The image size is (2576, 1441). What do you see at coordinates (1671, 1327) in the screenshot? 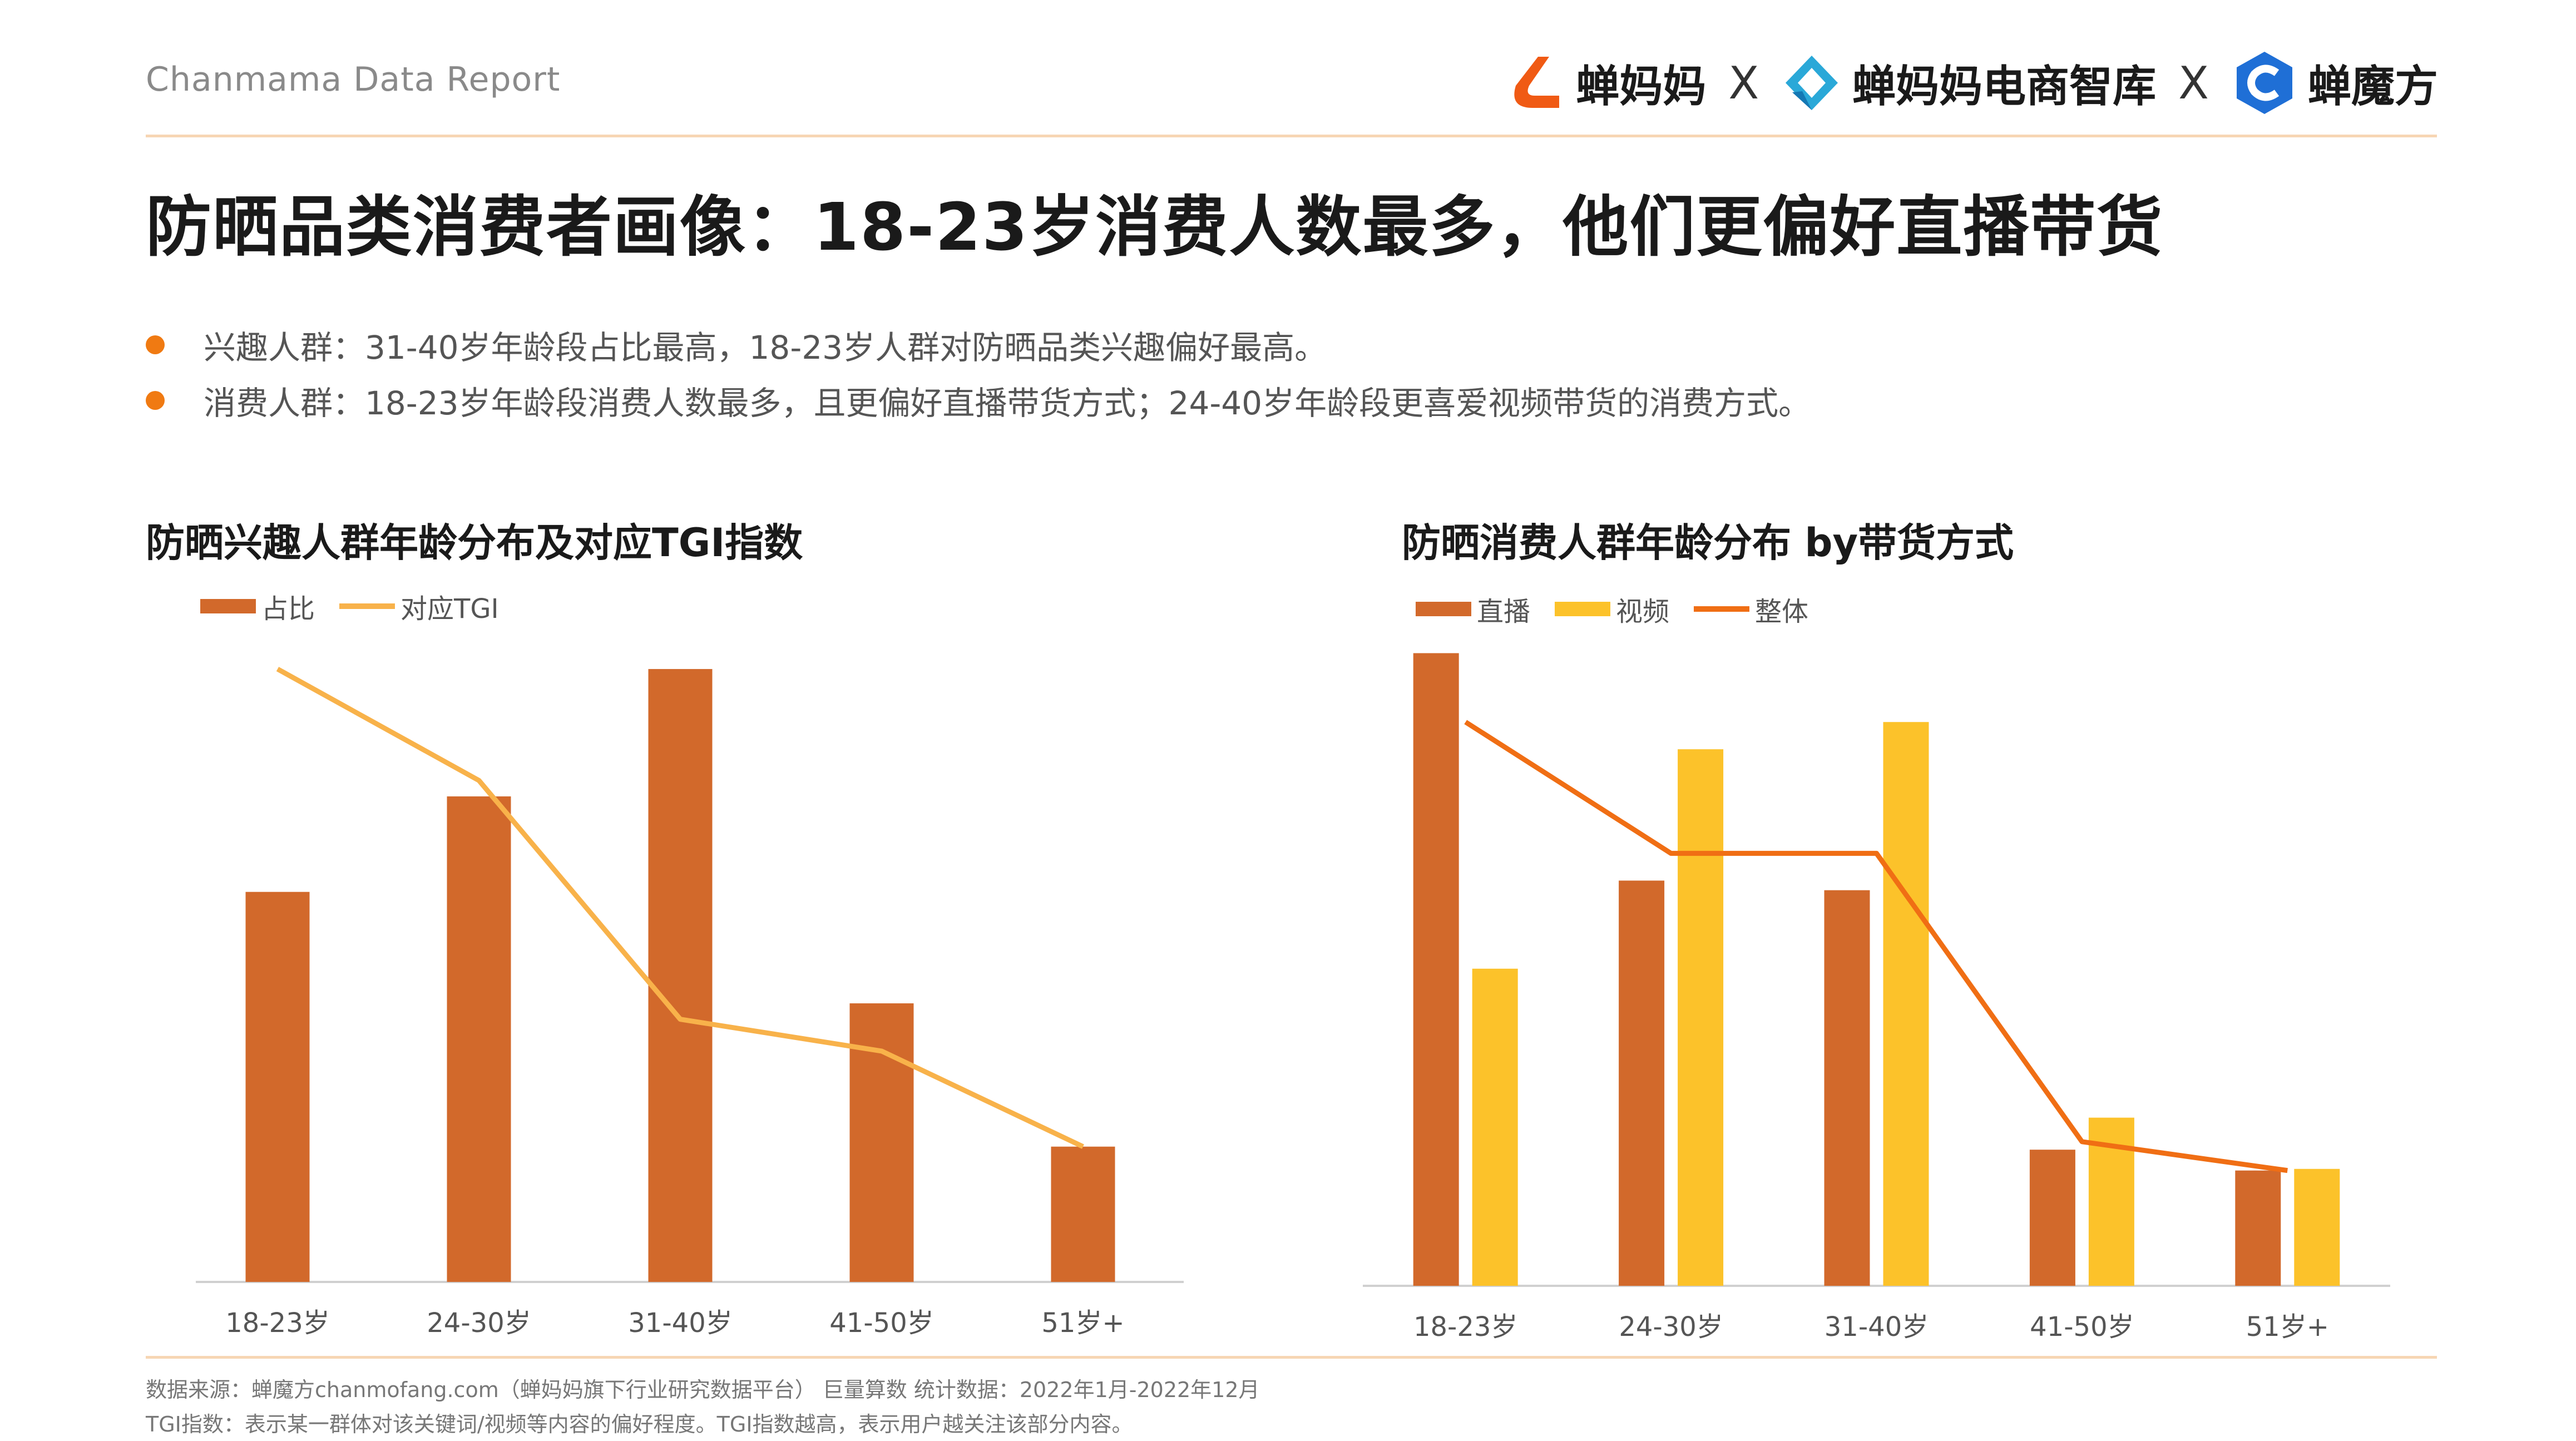
I see `chart2-tick-label: 24-30岁` at bounding box center [1671, 1327].